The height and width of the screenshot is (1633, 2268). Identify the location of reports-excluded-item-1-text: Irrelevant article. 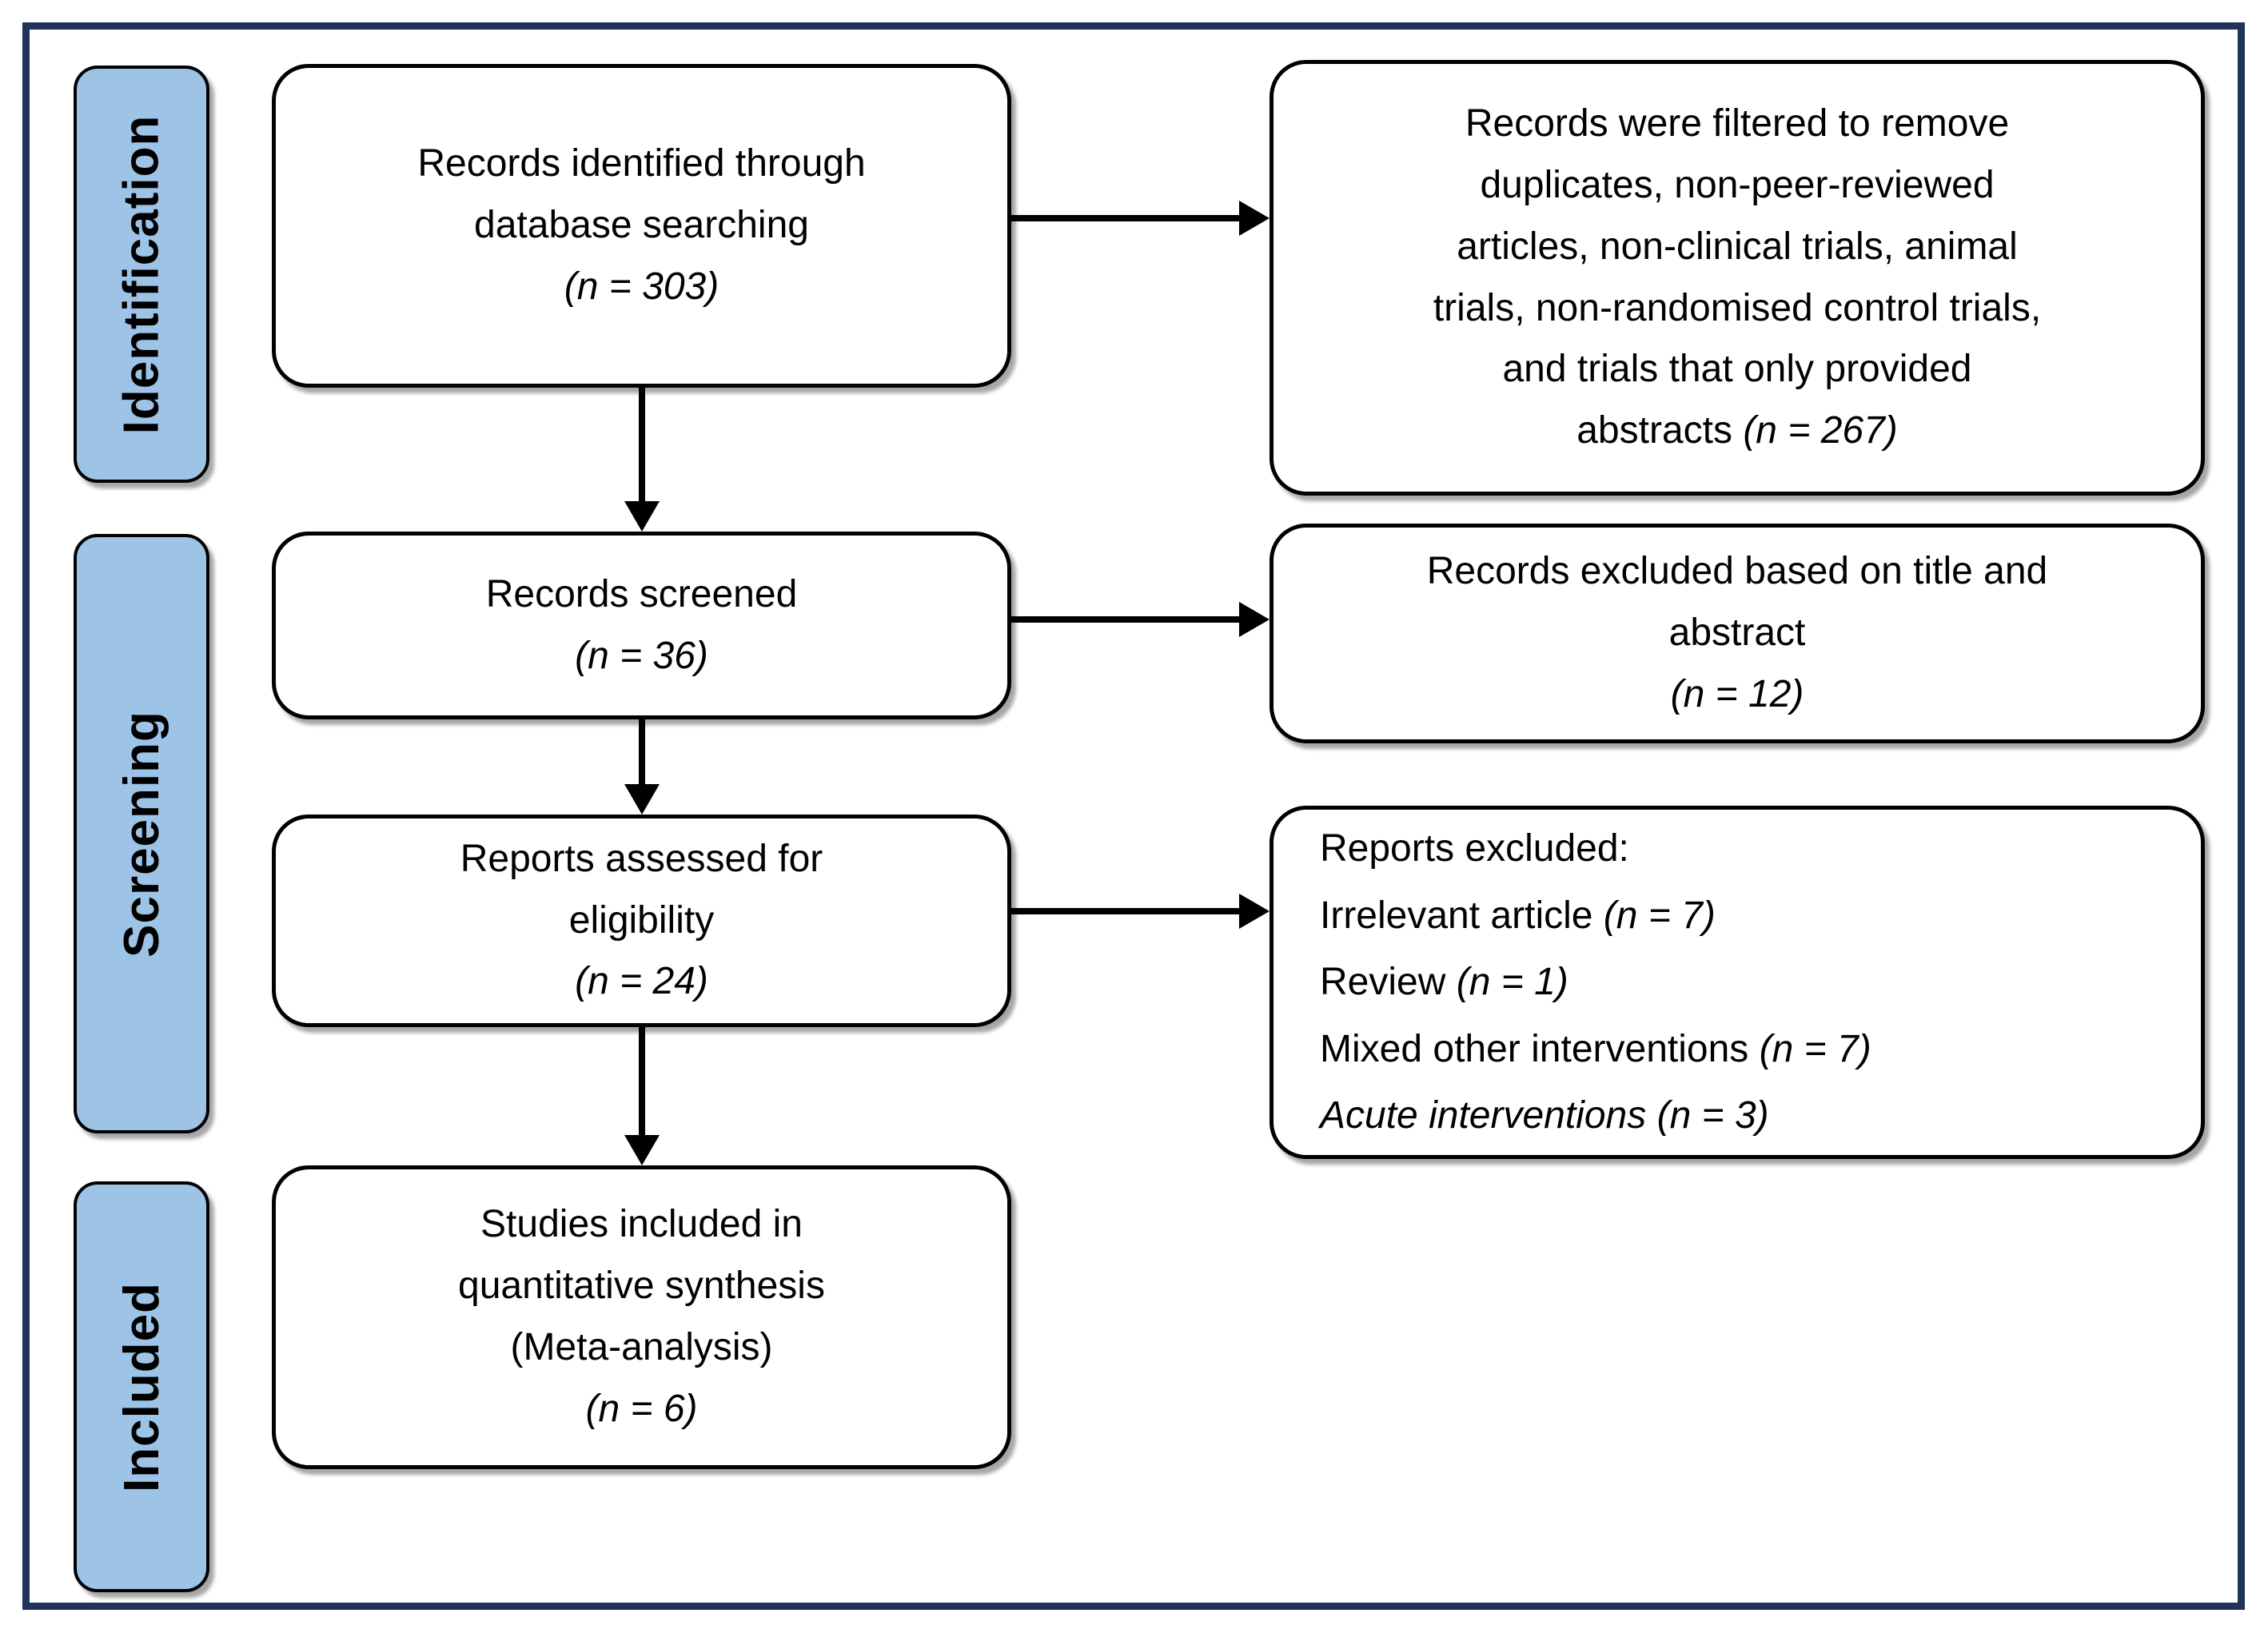
(1462, 916).